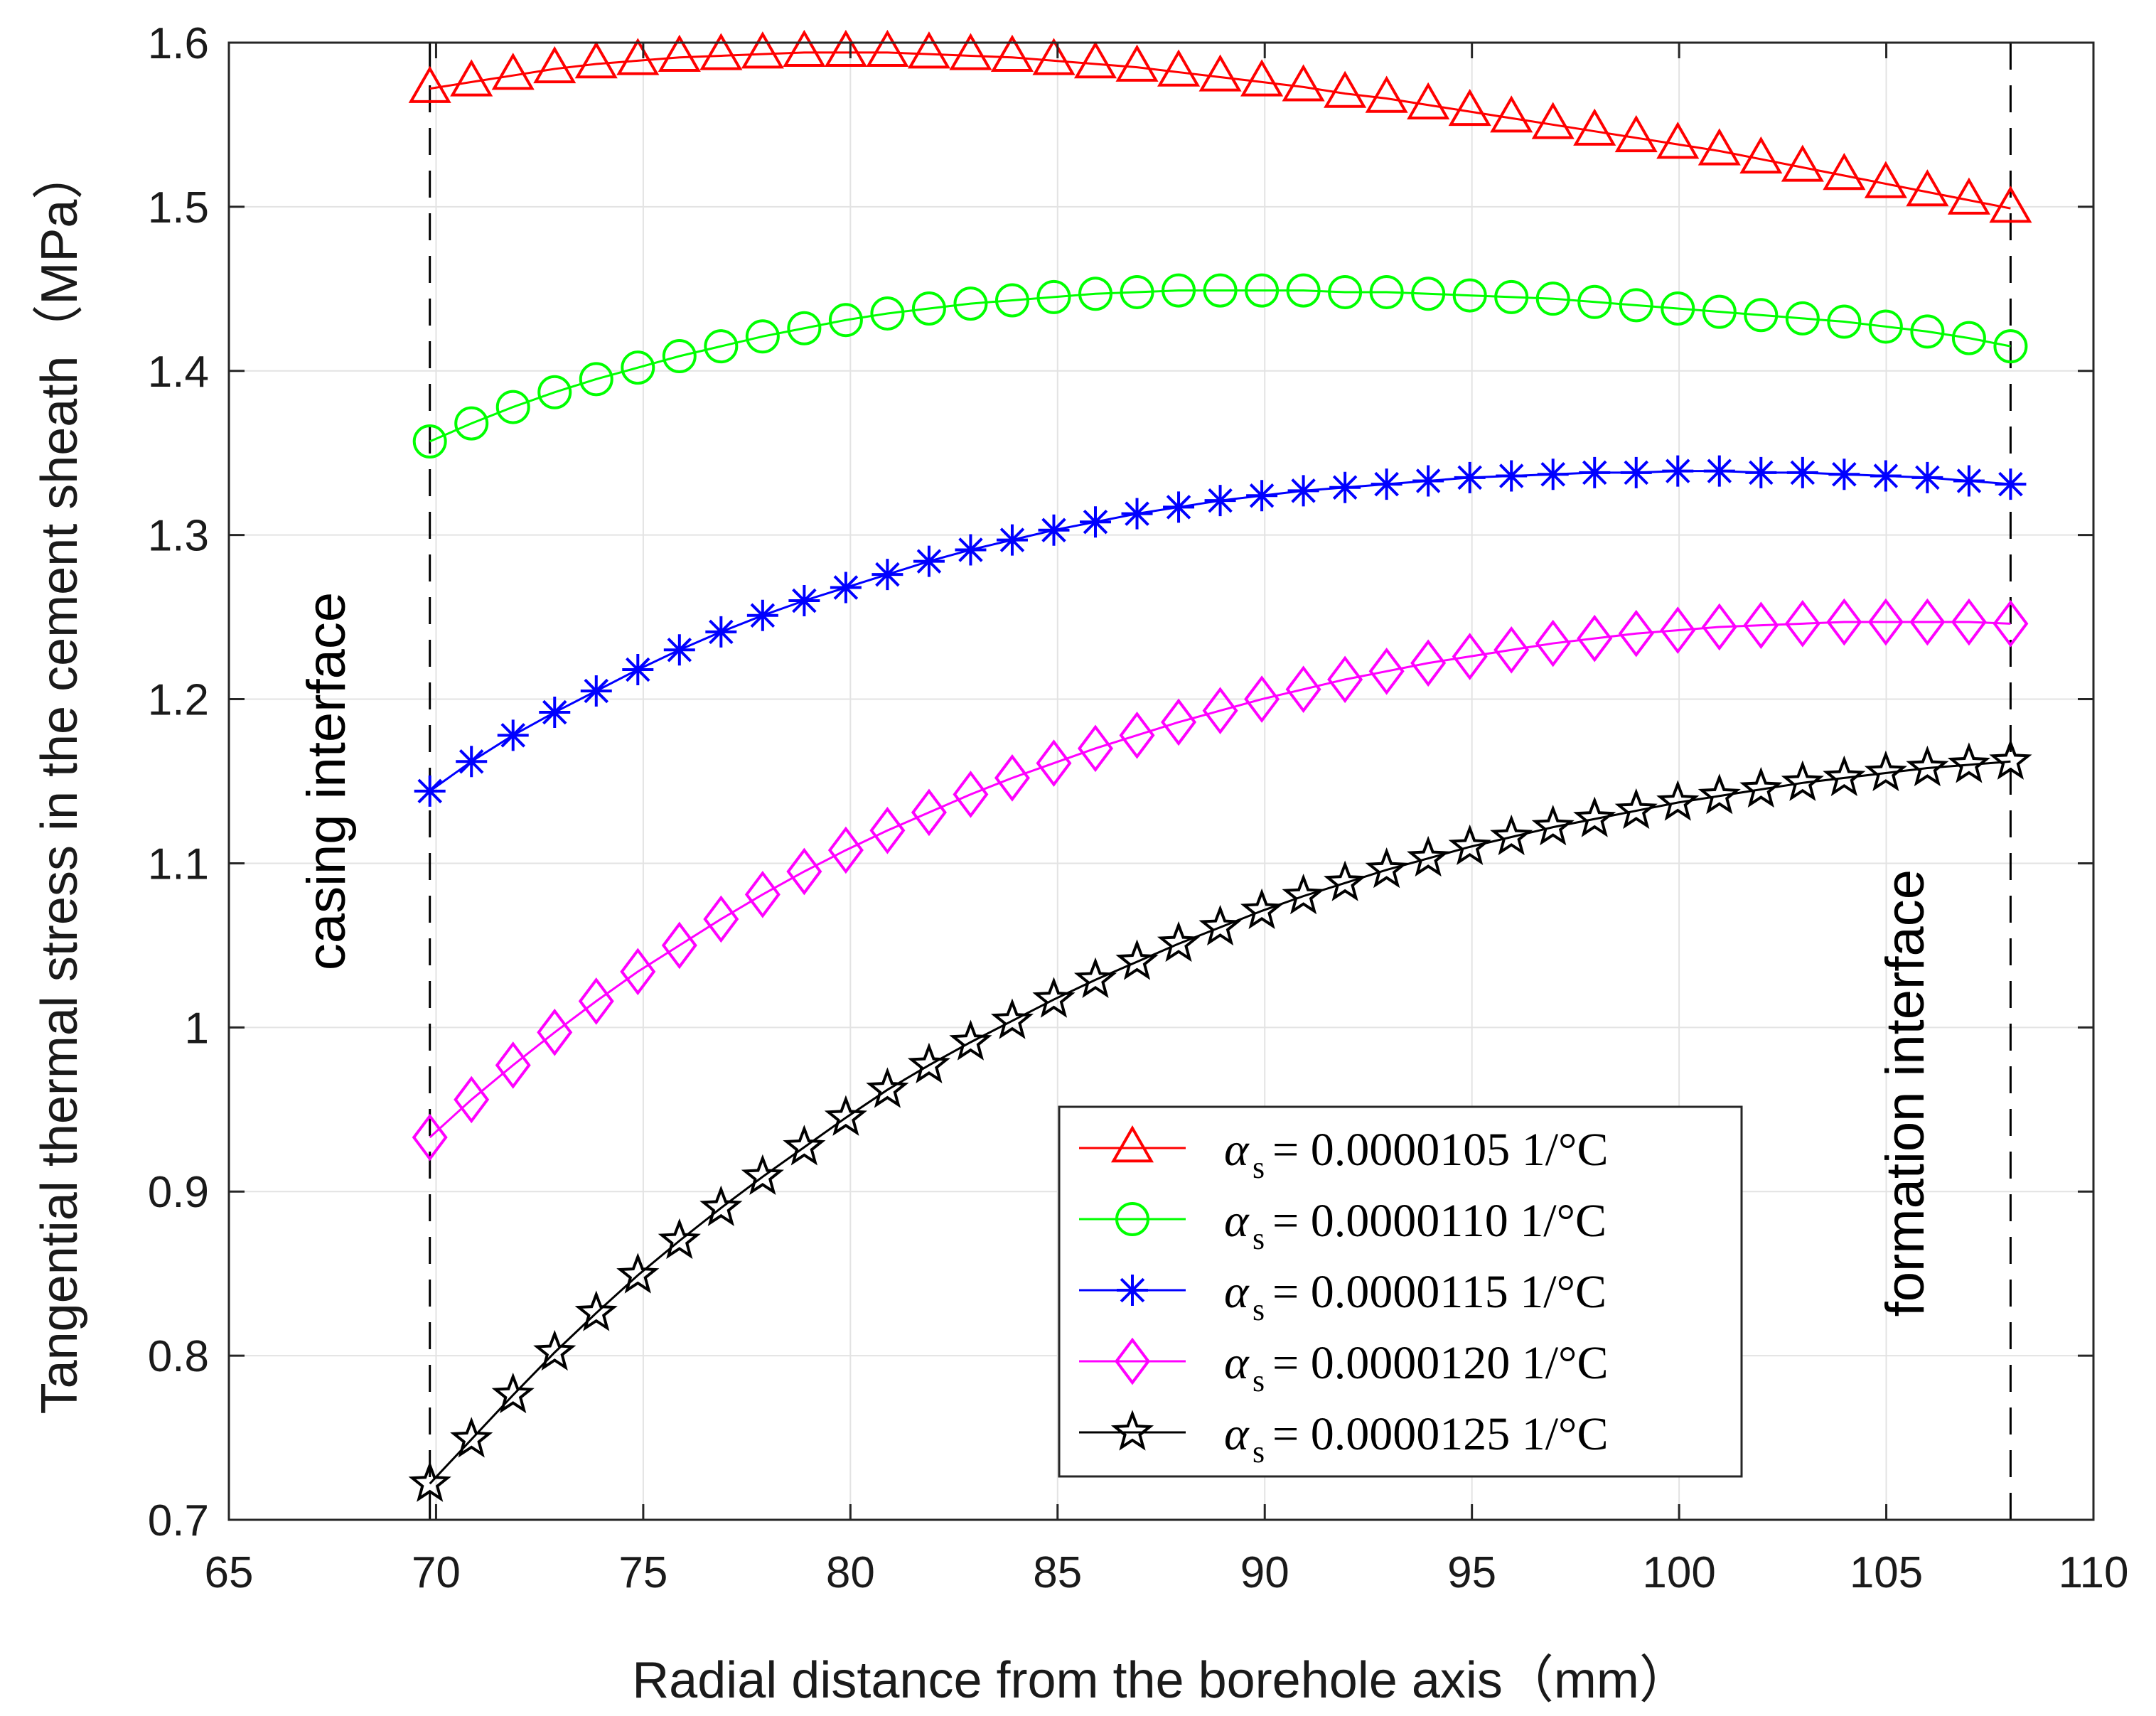 This screenshot has width=2156, height=1716. I want to click on x-tick-label: 85, so click(1057, 1572).